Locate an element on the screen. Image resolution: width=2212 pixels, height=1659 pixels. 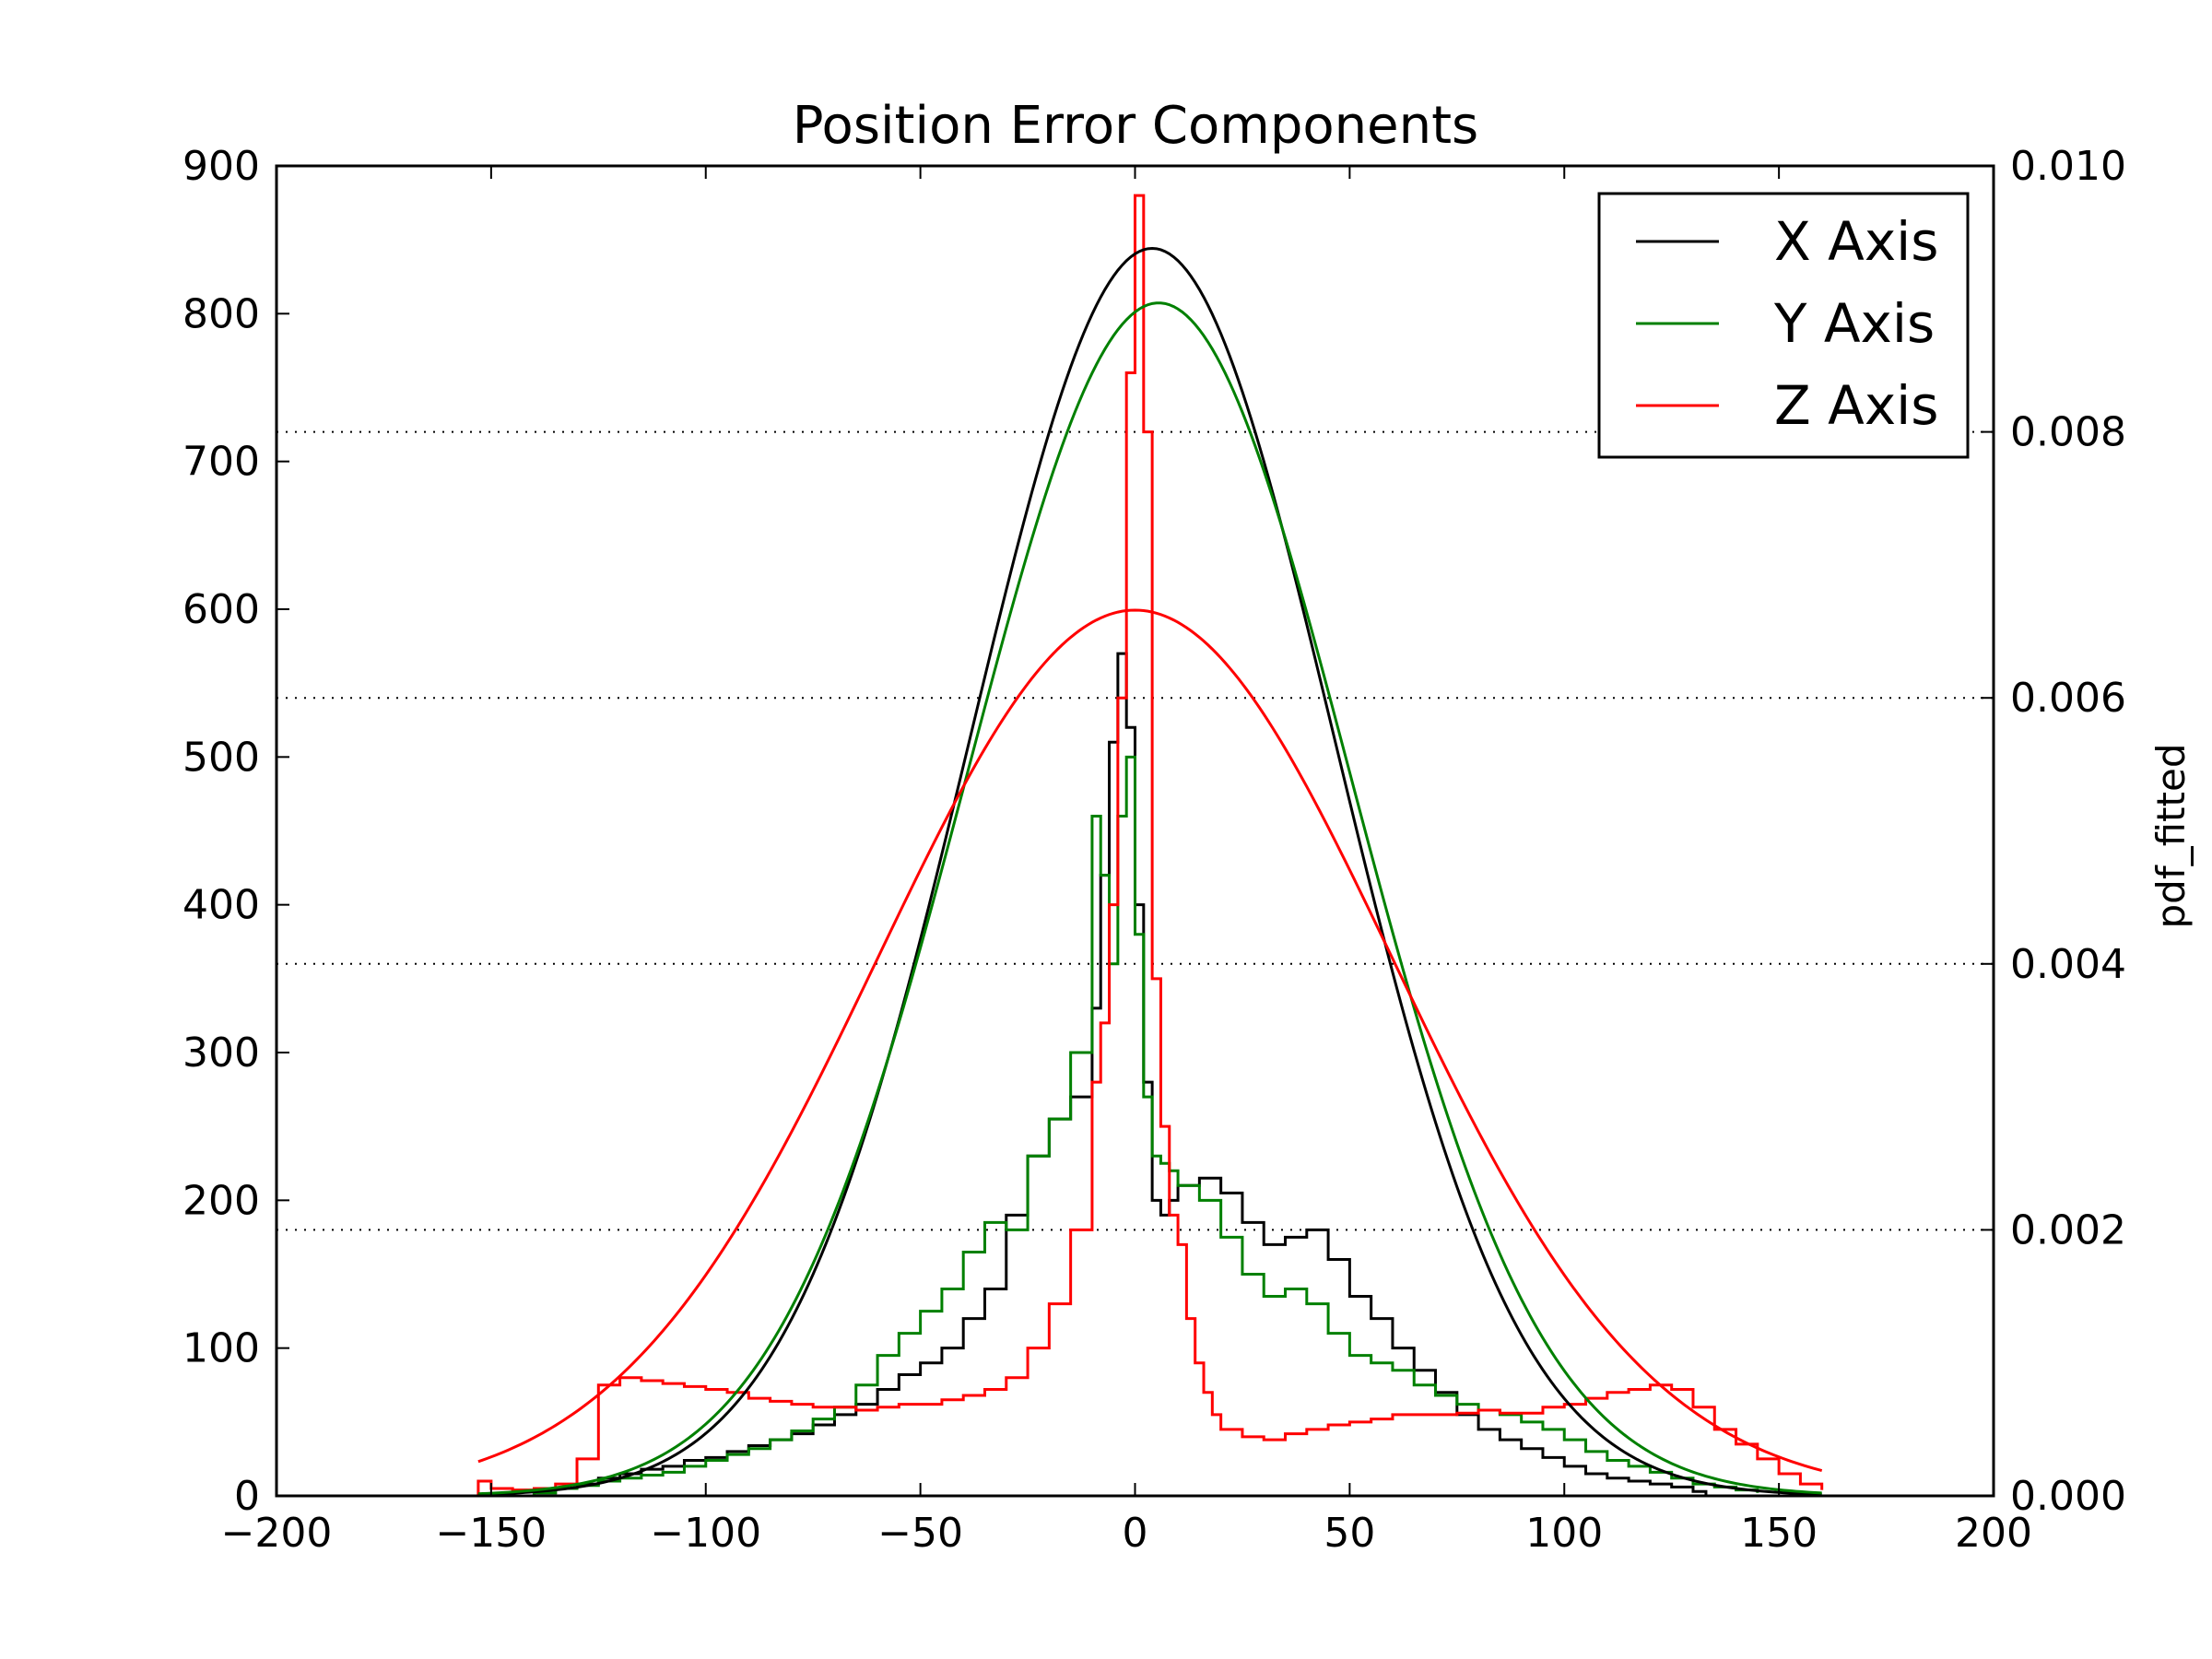
y-tick-label: 400 is located at coordinates (221, 905).